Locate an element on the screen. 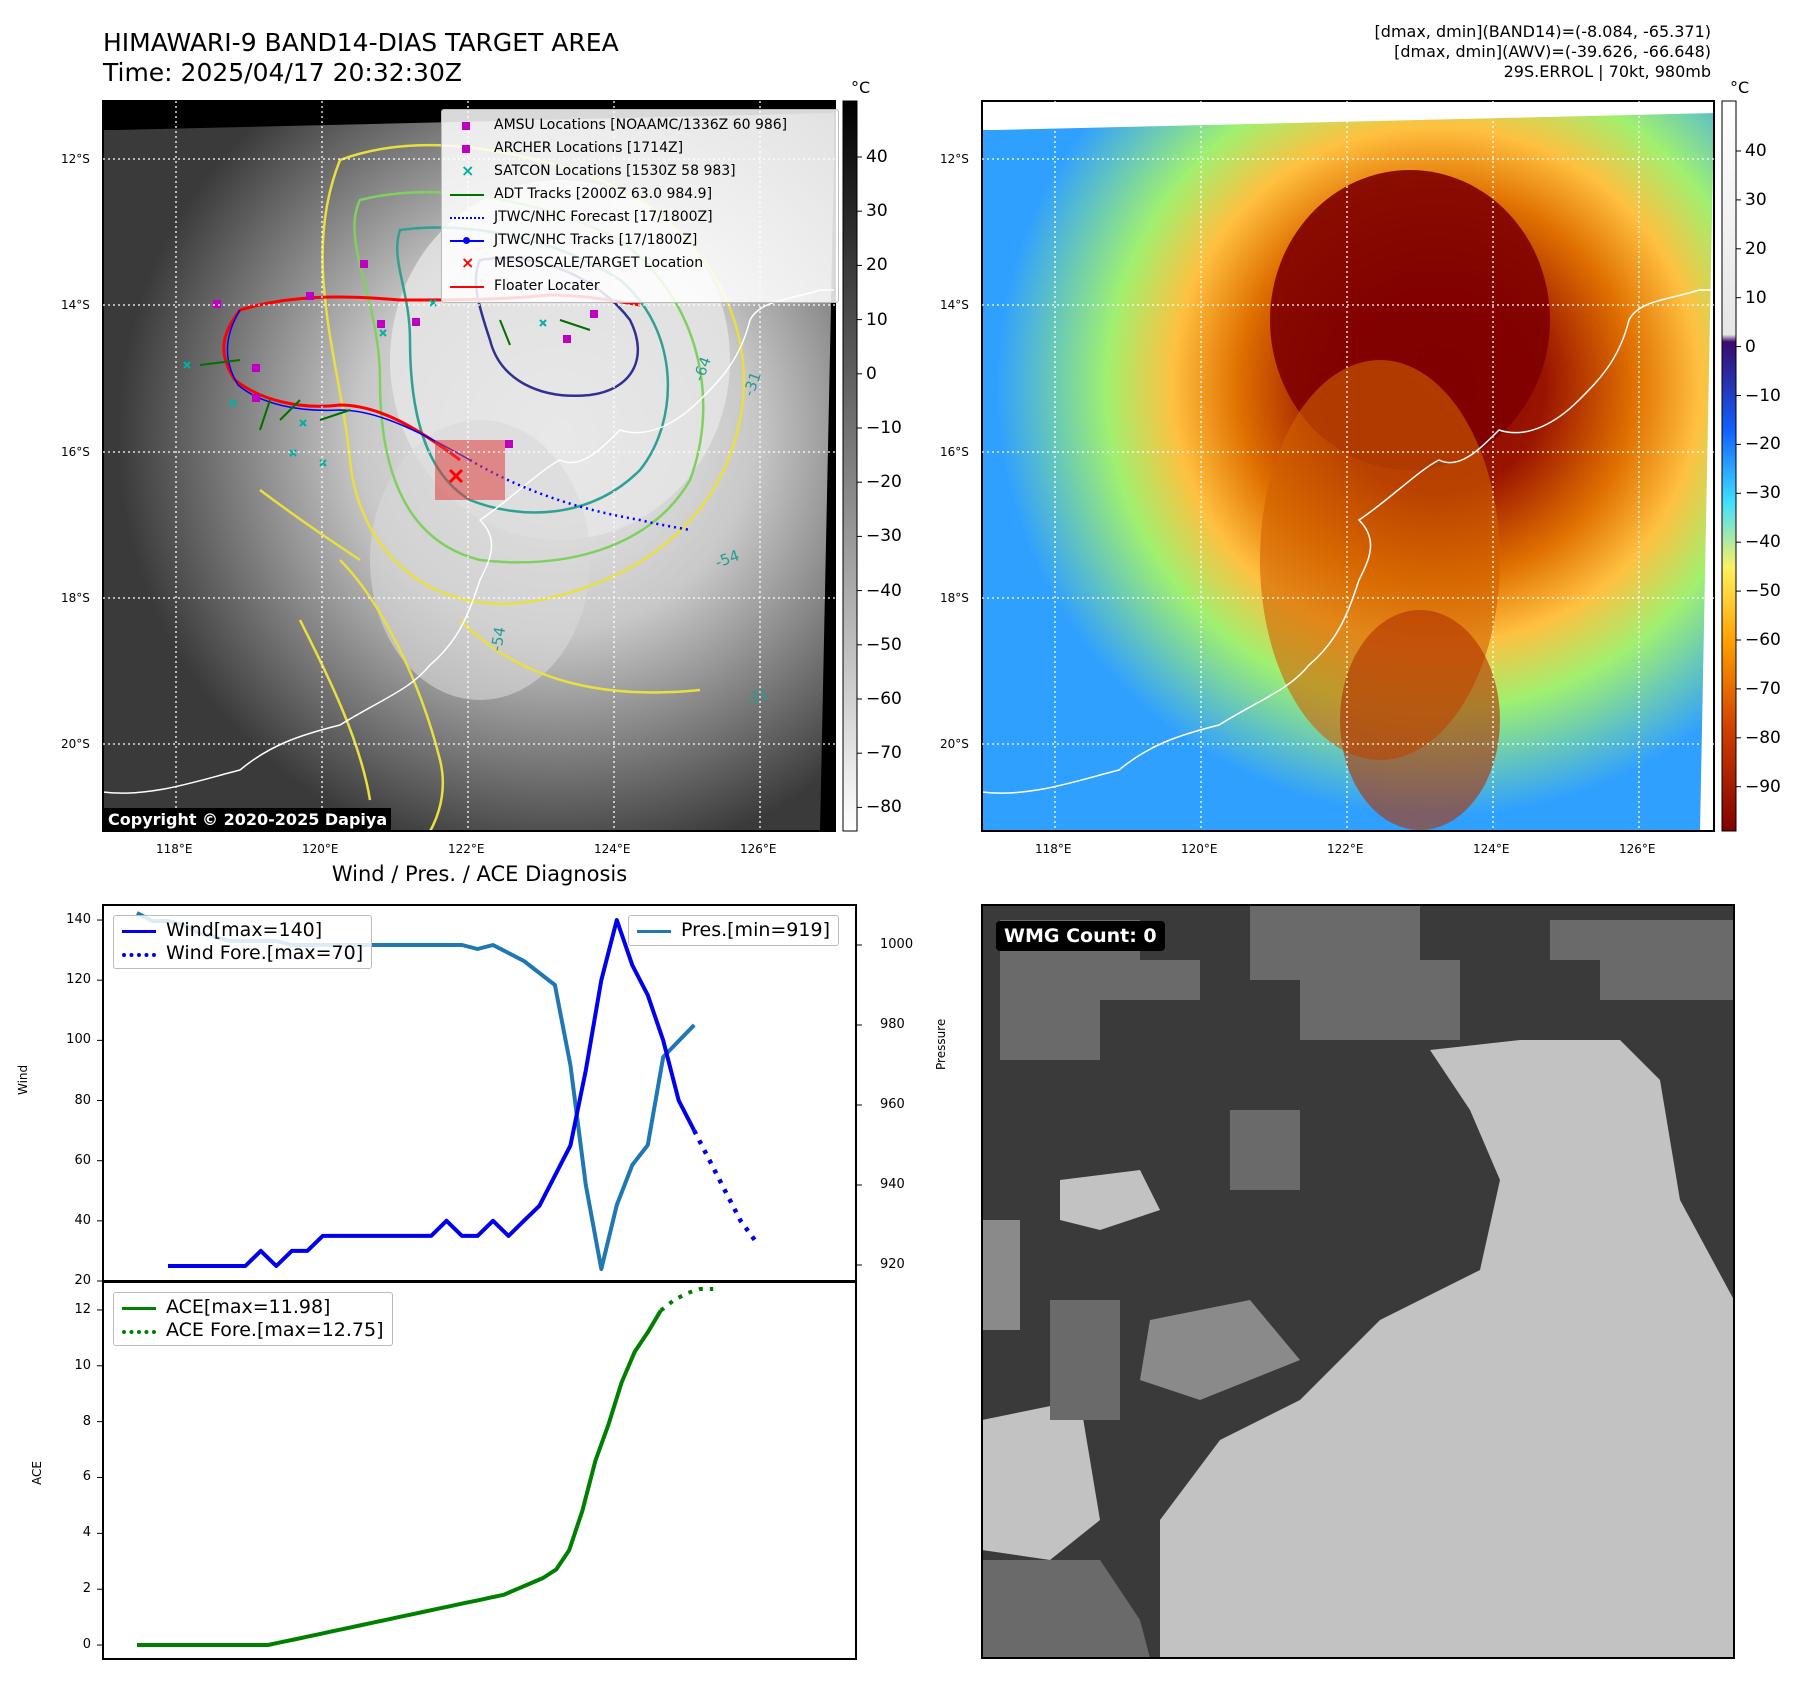 The width and height of the screenshot is (1797, 1690). pressure-tick-label: 980 is located at coordinates (892, 1024).